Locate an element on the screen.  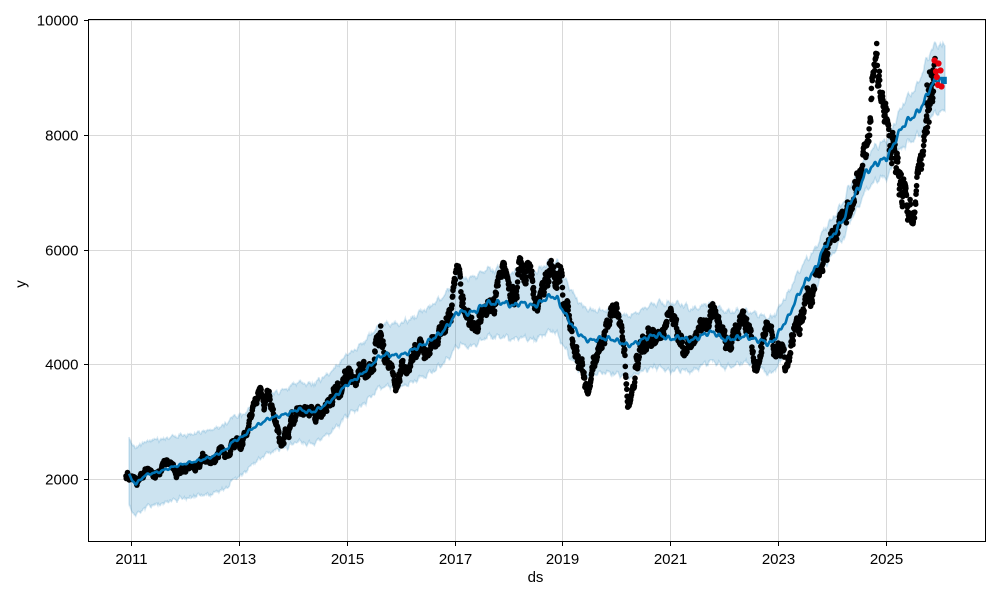
svg-text: 2015 is located at coordinates (347, 559).